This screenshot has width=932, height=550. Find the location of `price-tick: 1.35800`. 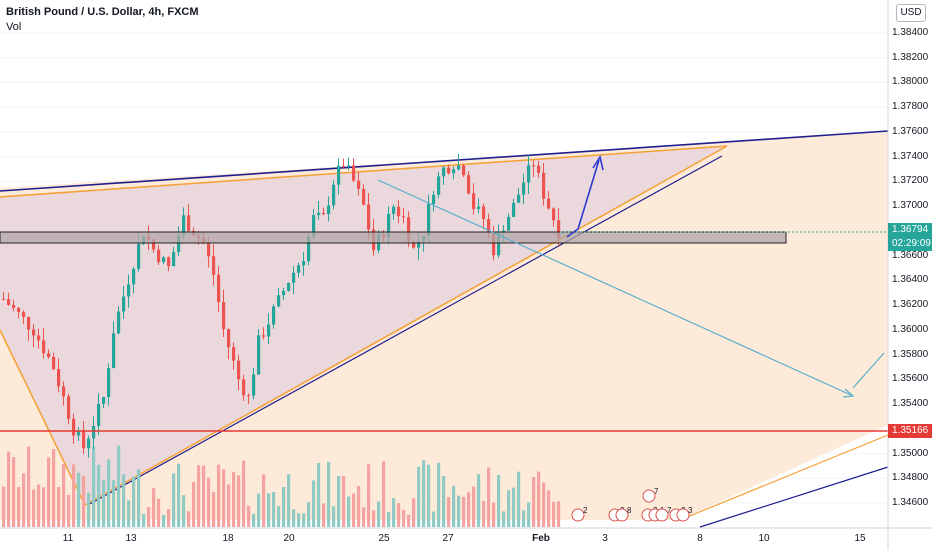

price-tick: 1.35800 is located at coordinates (910, 354).